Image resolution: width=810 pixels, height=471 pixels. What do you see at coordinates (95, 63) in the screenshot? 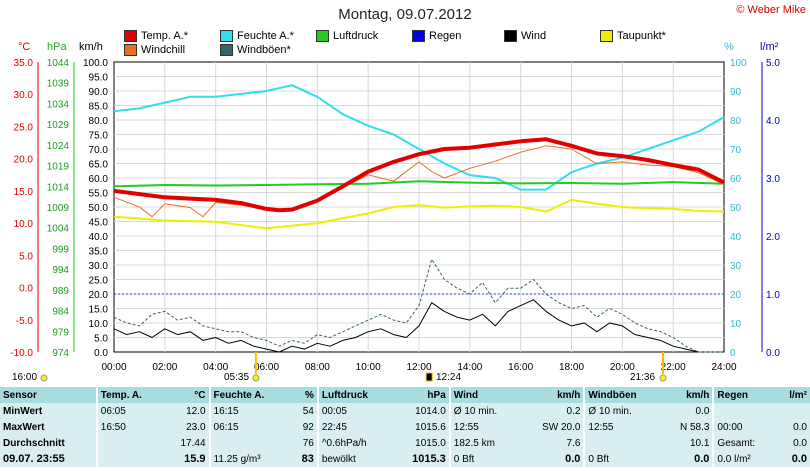
I see `wind-tick-label: 100.0` at bounding box center [95, 63].